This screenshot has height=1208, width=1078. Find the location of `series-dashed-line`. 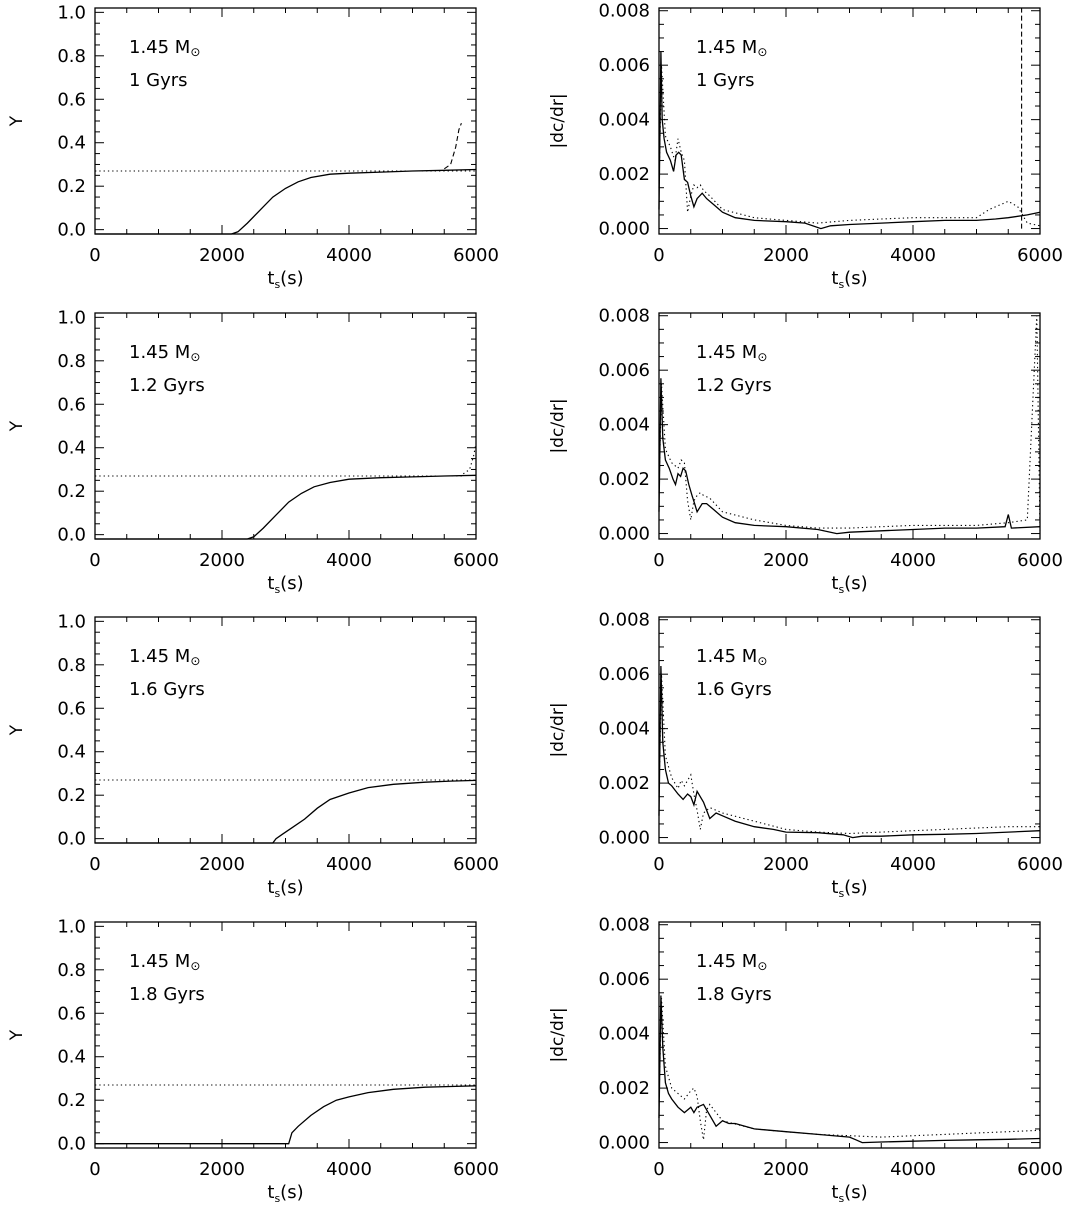

series-dashed-line is located at coordinates (452, 146).